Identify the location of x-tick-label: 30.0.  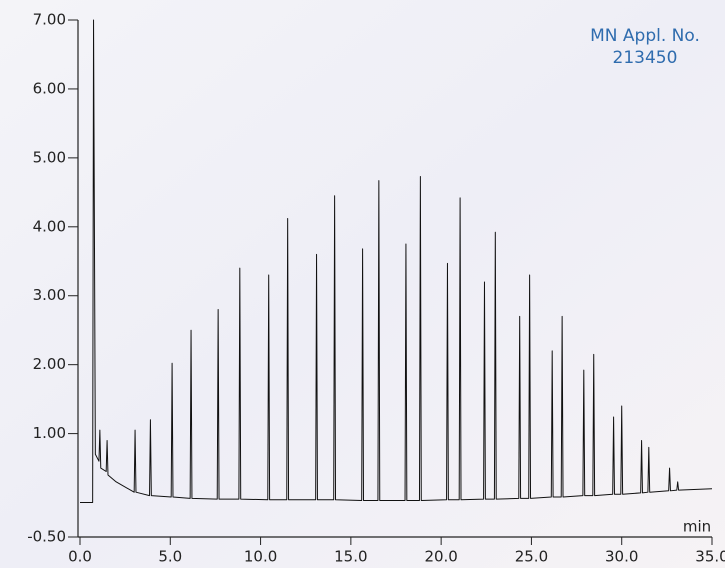
(621, 557).